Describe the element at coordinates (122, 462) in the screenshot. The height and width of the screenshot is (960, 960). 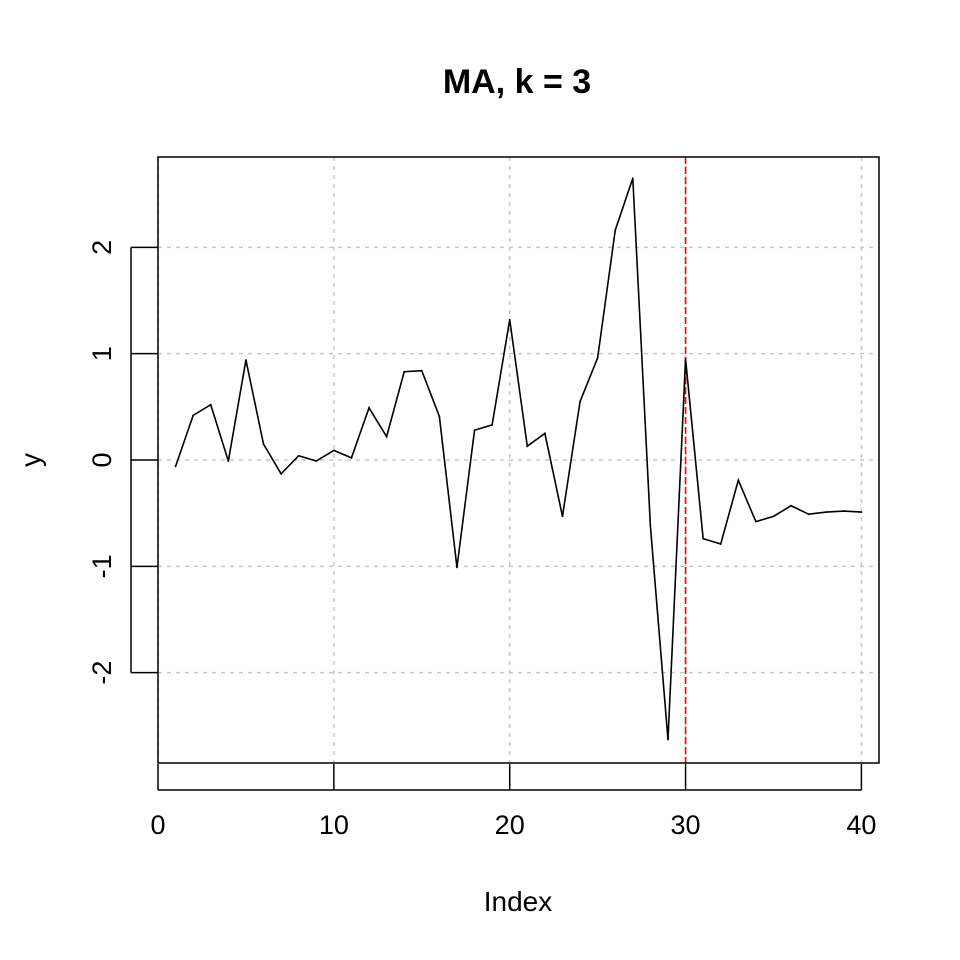
I see `y-axis: -2 -1 0 1 2` at that location.